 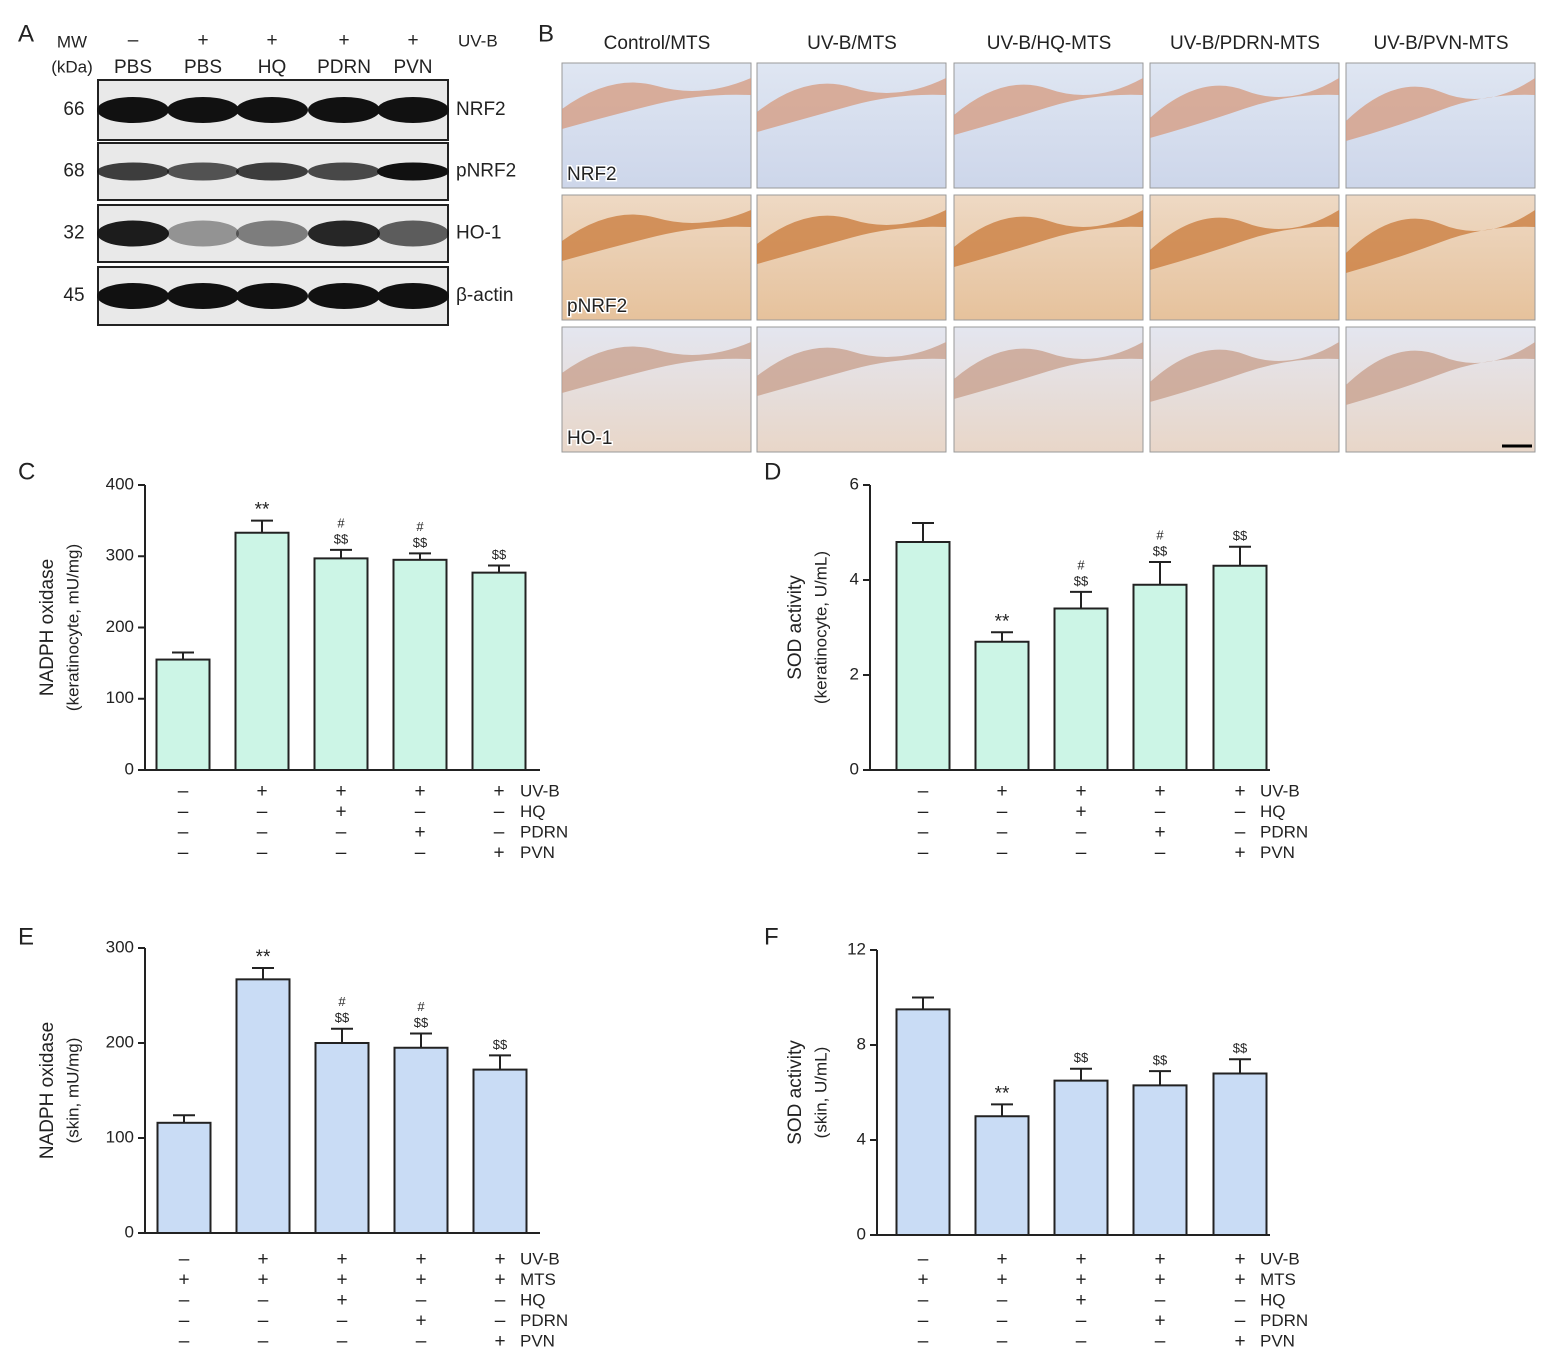 What do you see at coordinates (120, 697) in the screenshot?
I see `y-tick-label: 100` at bounding box center [120, 697].